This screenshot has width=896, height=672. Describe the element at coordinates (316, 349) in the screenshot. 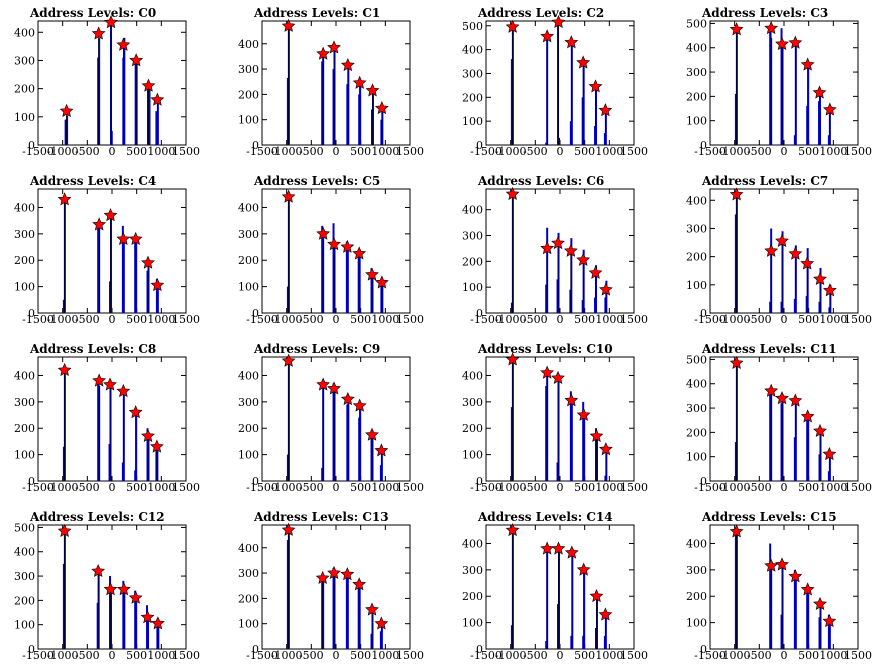

I see `panel-title: Address Levels: C9` at that location.